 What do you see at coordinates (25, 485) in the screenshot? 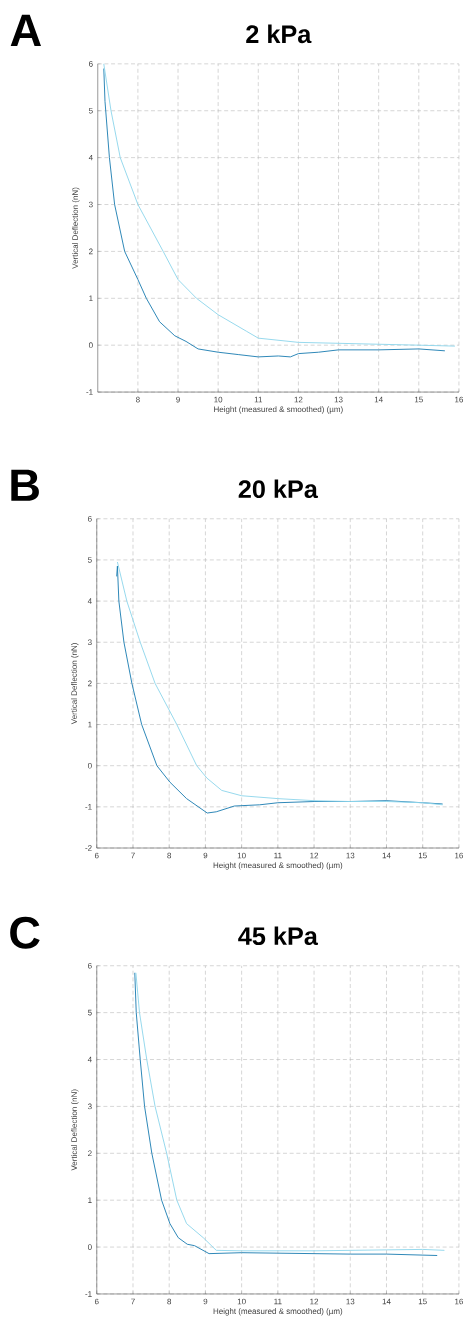
I see `text: B` at bounding box center [25, 485].